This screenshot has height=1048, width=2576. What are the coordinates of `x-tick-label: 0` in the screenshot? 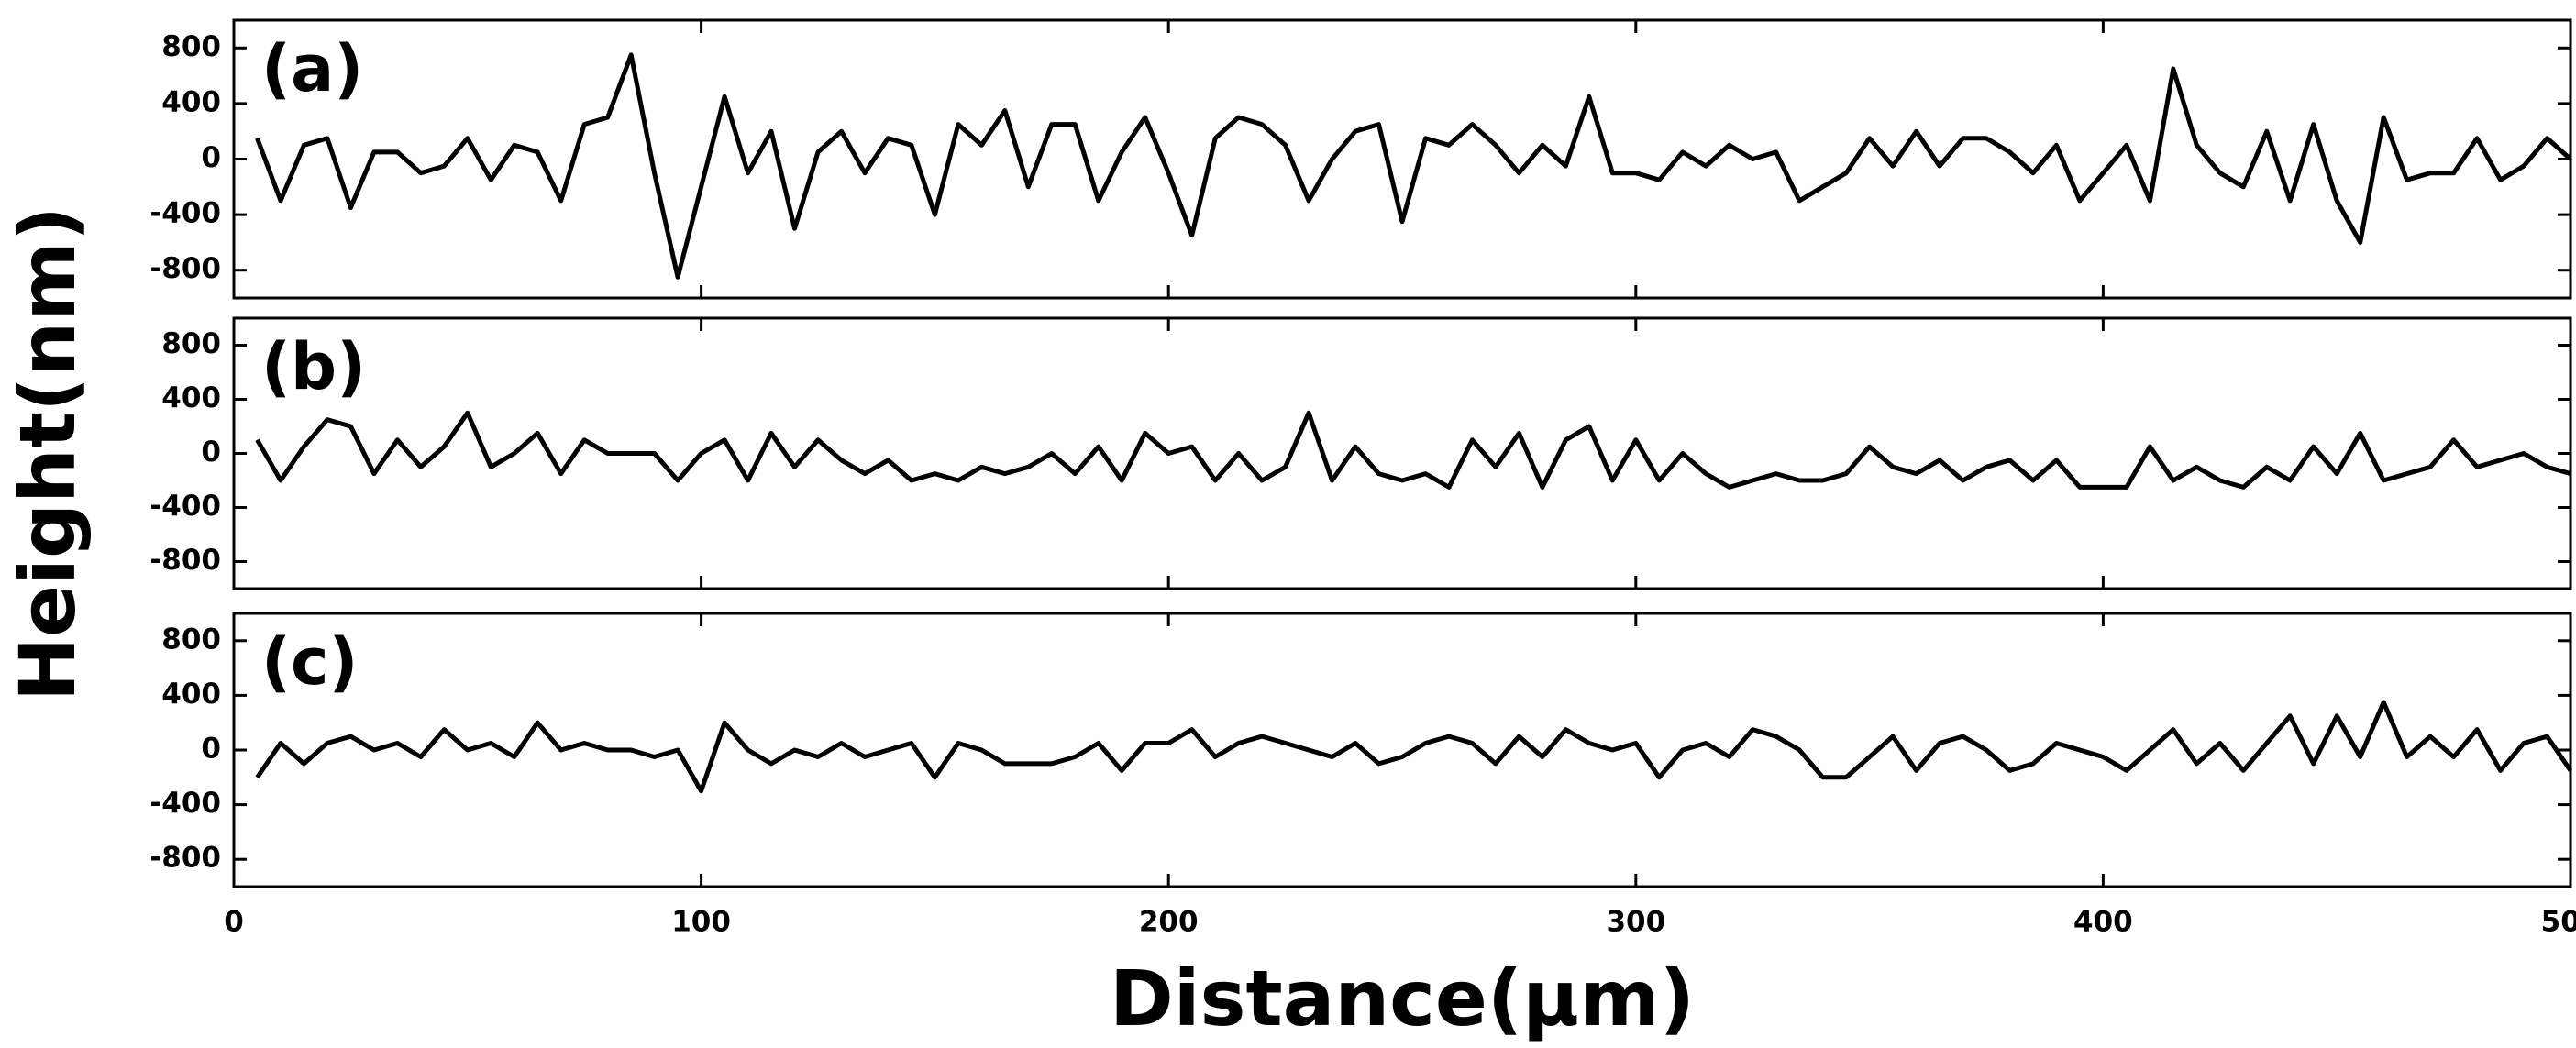 It's located at (234, 922).